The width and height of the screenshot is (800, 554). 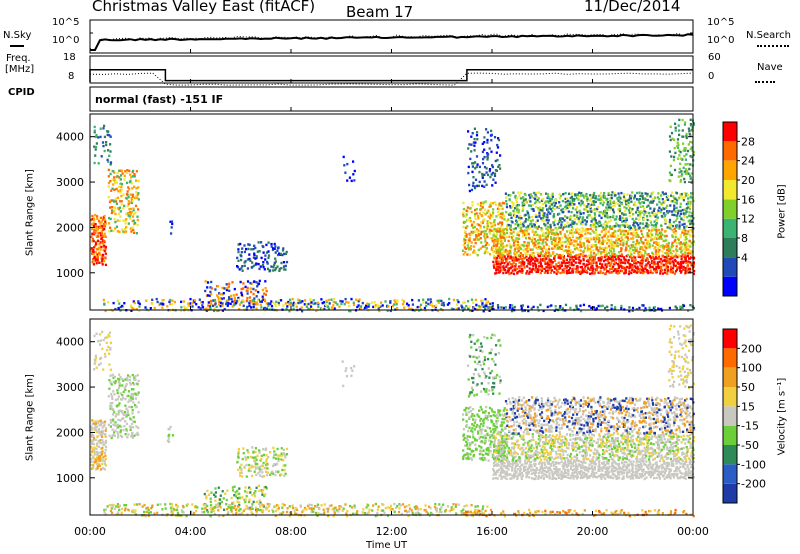 I want to click on time-tick-6: 00:00, so click(x=693, y=531).